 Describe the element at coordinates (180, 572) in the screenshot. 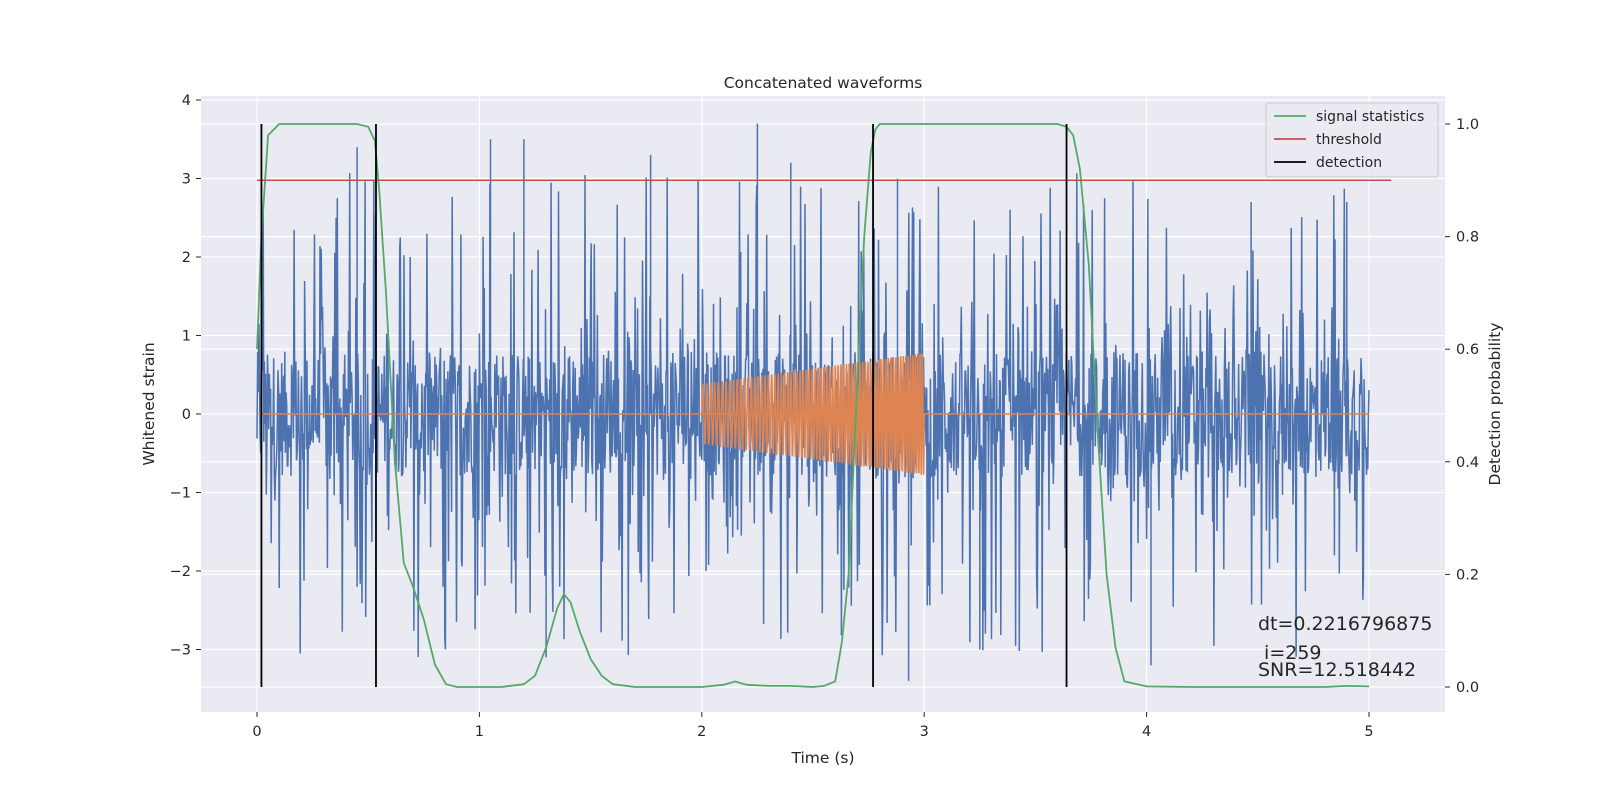

I see `y-tick-label: −2` at that location.